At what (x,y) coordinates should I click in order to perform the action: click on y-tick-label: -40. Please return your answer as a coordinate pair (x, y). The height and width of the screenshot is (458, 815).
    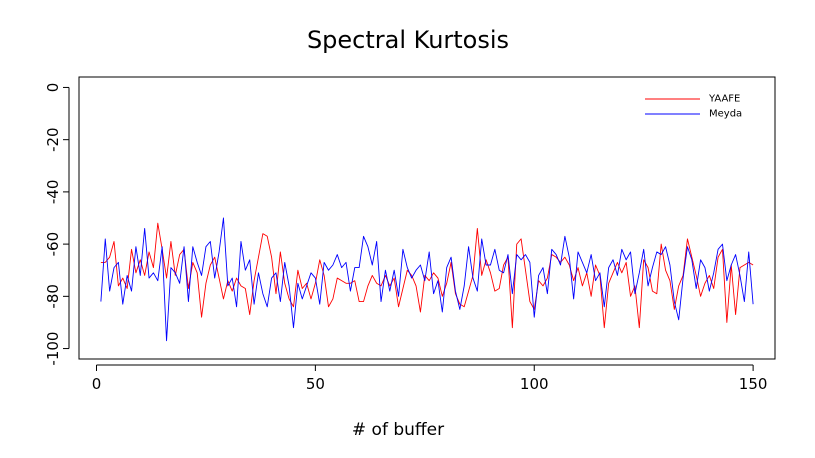
    Looking at the image, I should click on (53, 192).